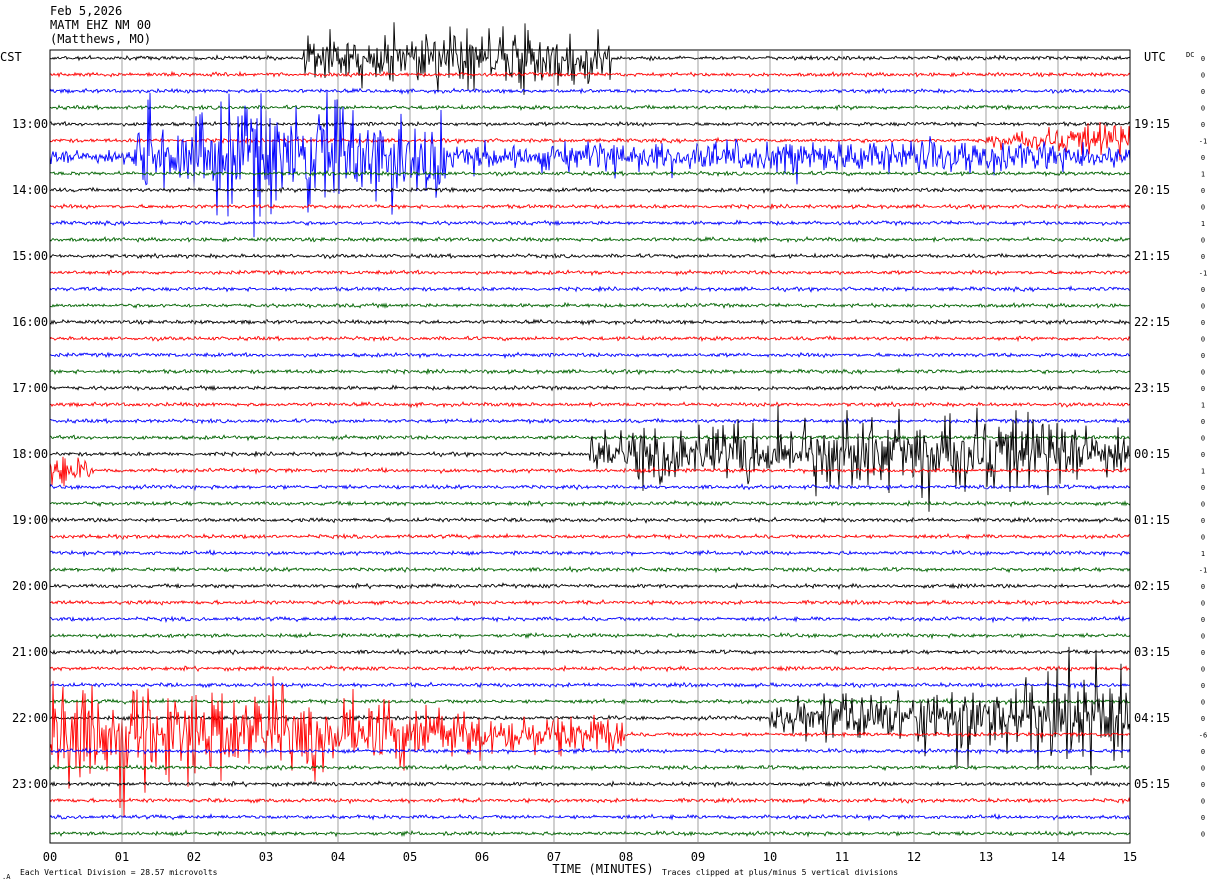 This screenshot has height=886, width=1210. What do you see at coordinates (101, 39) in the screenshot?
I see `station-location: (Matthews, MO)` at bounding box center [101, 39].